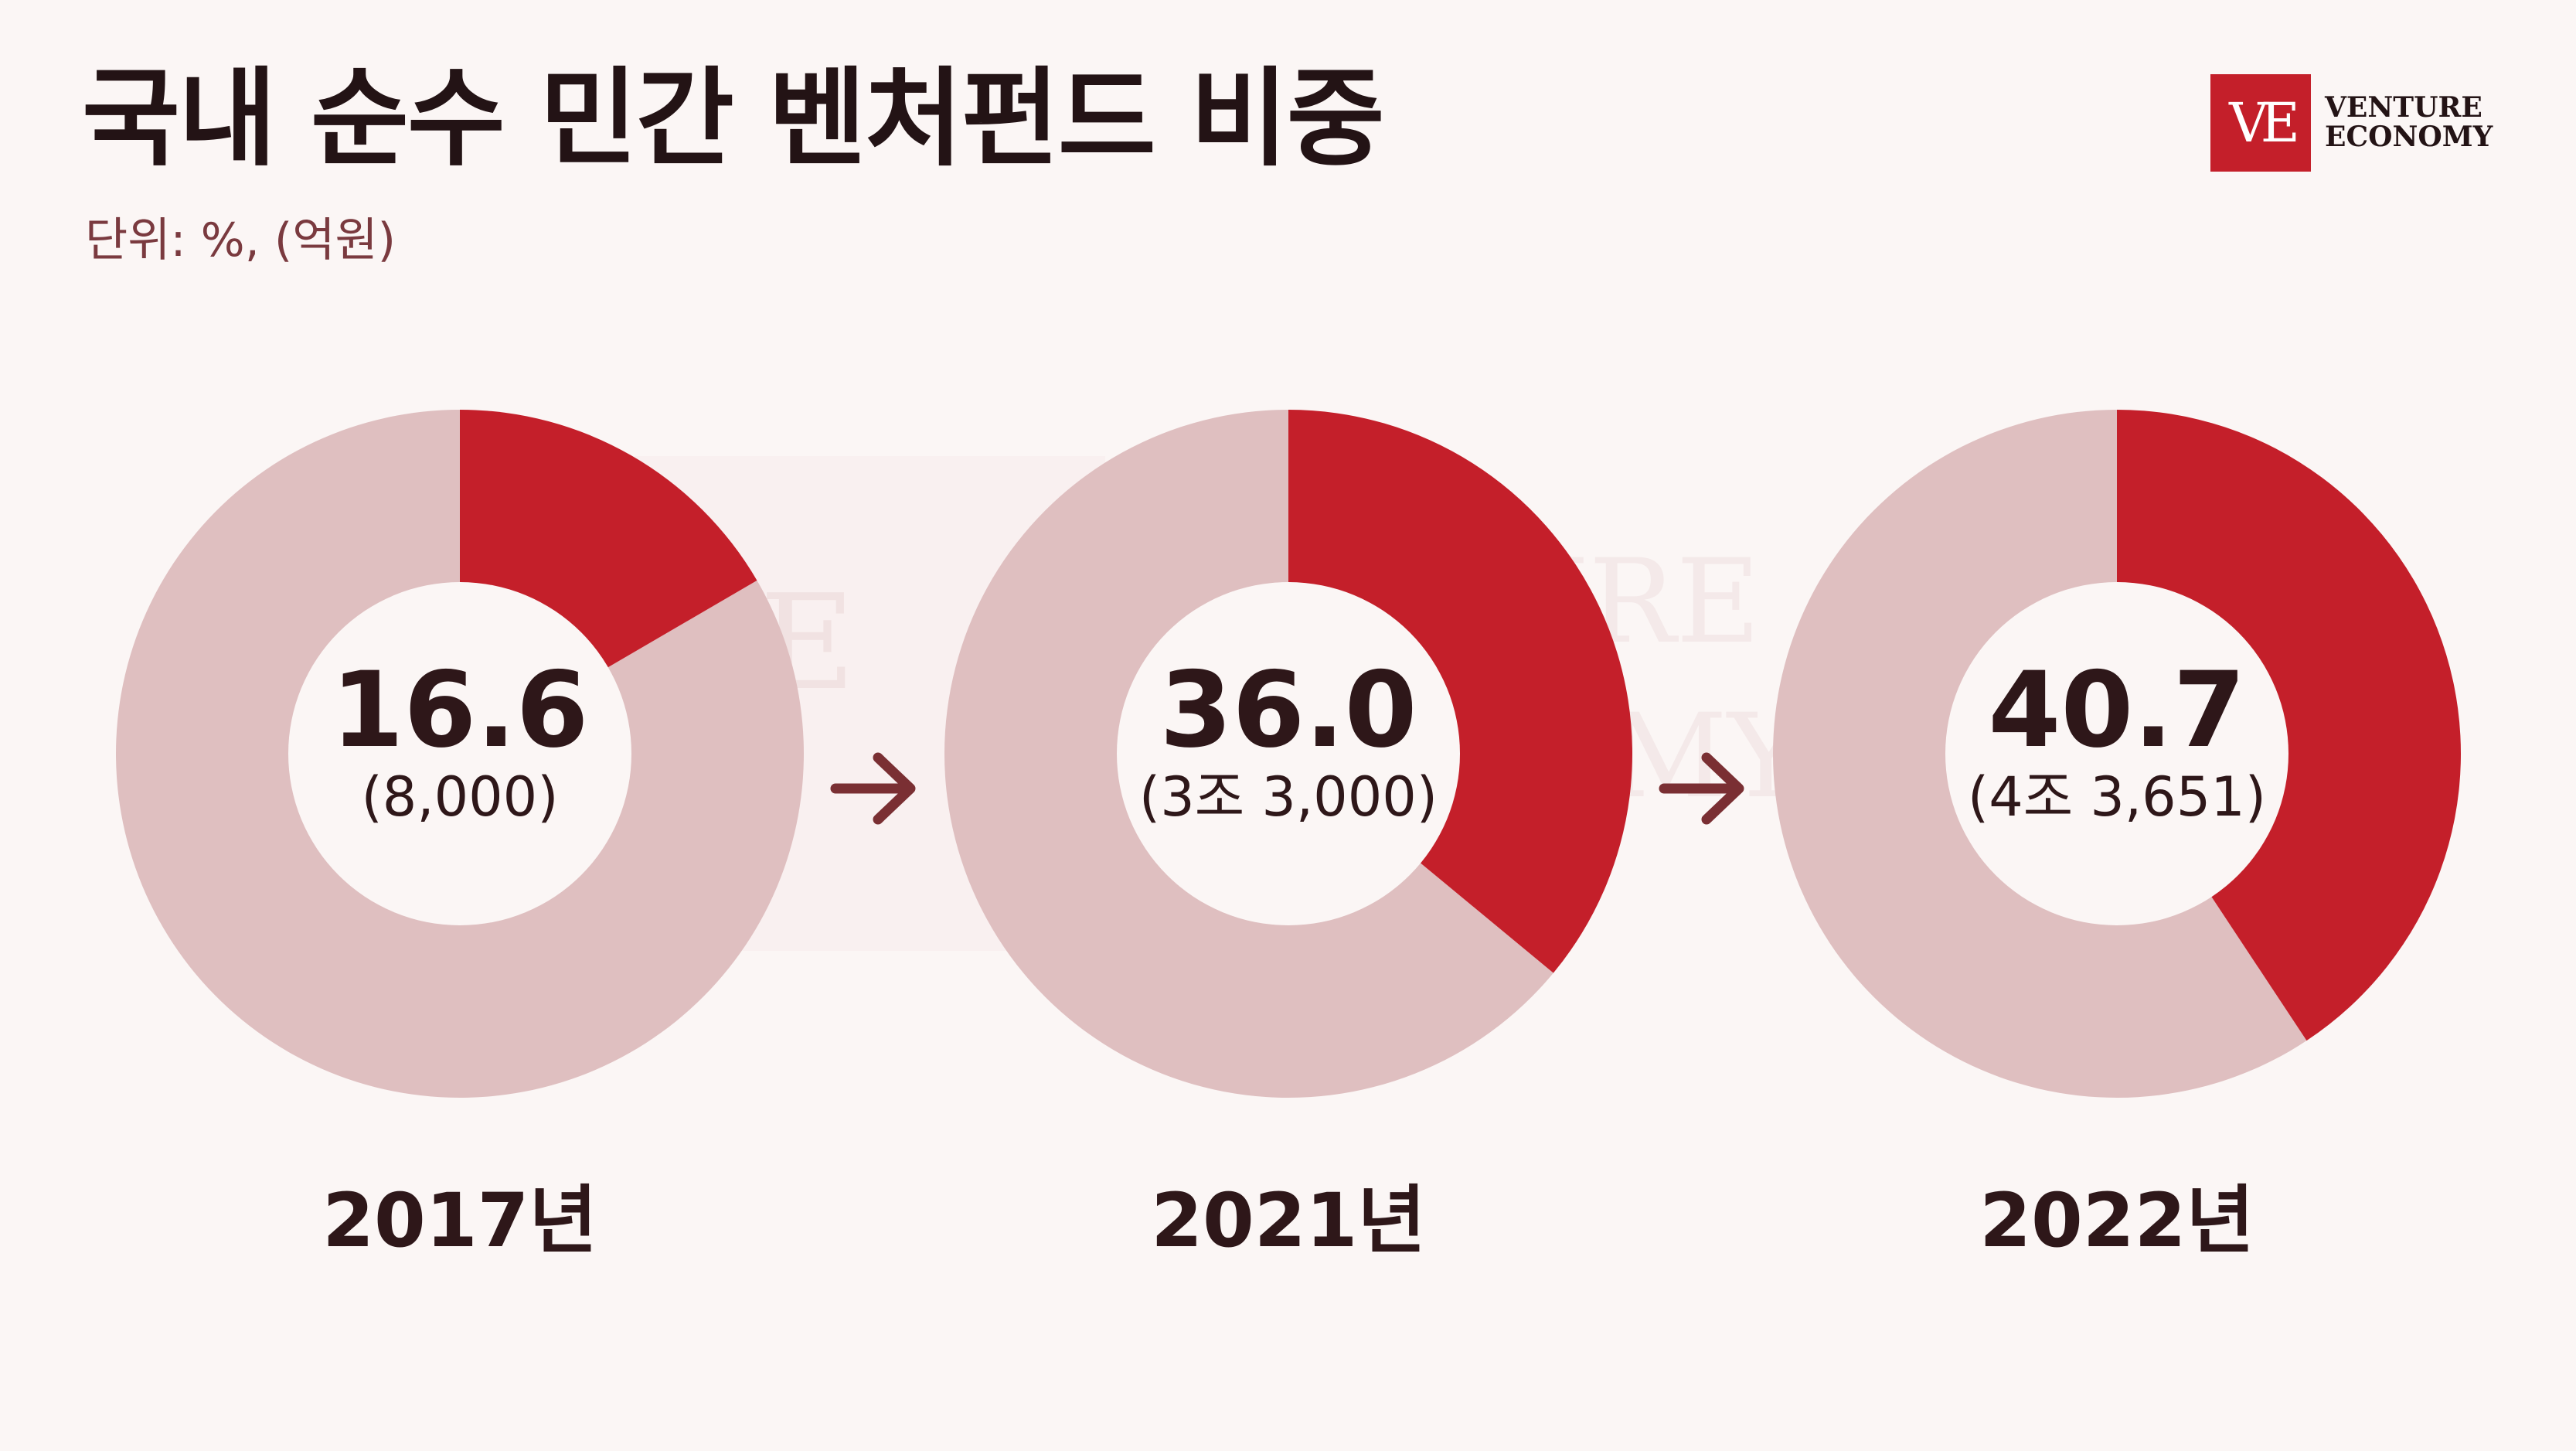 The image size is (2576, 1451). What do you see at coordinates (733, 119) in the screenshot?
I see `page-title: 국내 순수 민간 벤처펀드 비중` at bounding box center [733, 119].